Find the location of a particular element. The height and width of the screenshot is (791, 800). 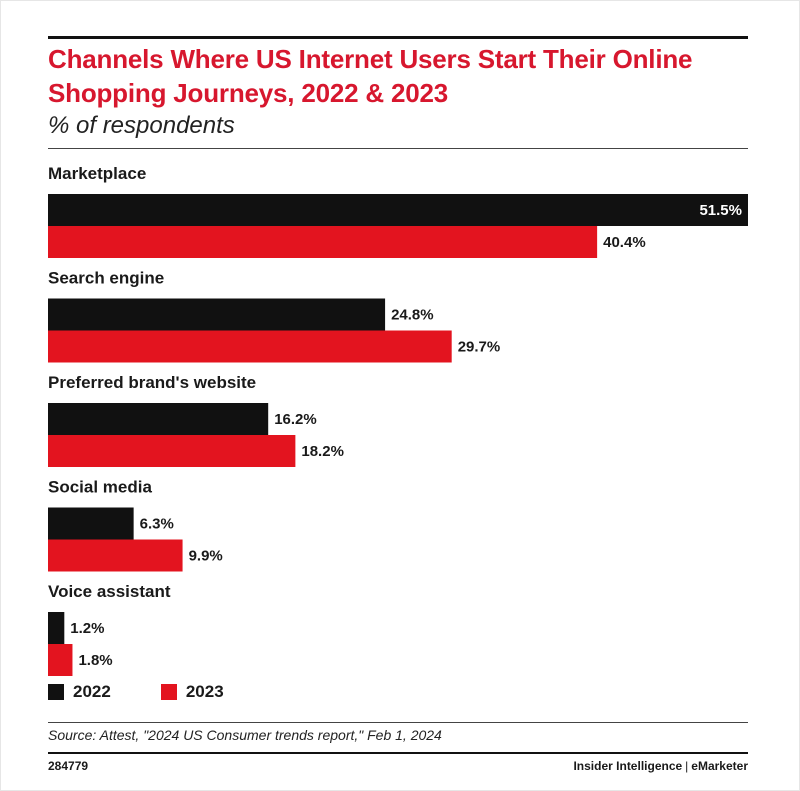

value-label-marketplace-2022: 51.5% is located at coordinates (720, 210).